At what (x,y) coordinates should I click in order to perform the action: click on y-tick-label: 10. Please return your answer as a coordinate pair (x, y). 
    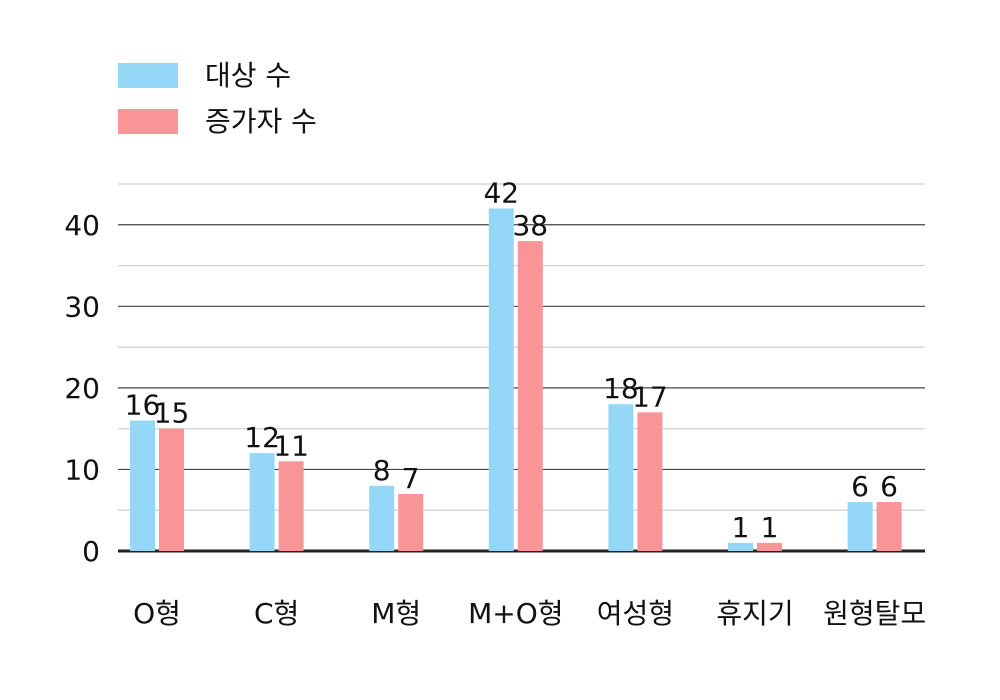
    Looking at the image, I should click on (82, 469).